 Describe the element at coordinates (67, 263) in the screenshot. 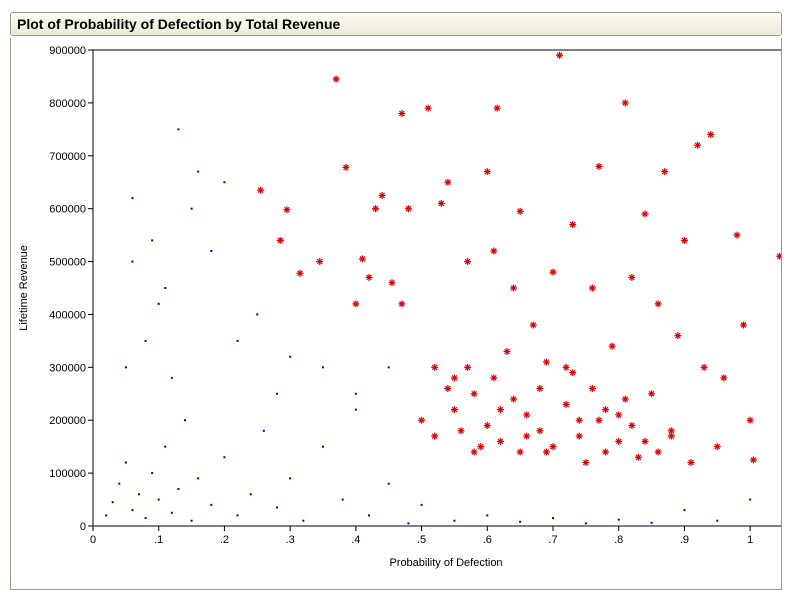

I see `y-tick-label: 500000` at that location.